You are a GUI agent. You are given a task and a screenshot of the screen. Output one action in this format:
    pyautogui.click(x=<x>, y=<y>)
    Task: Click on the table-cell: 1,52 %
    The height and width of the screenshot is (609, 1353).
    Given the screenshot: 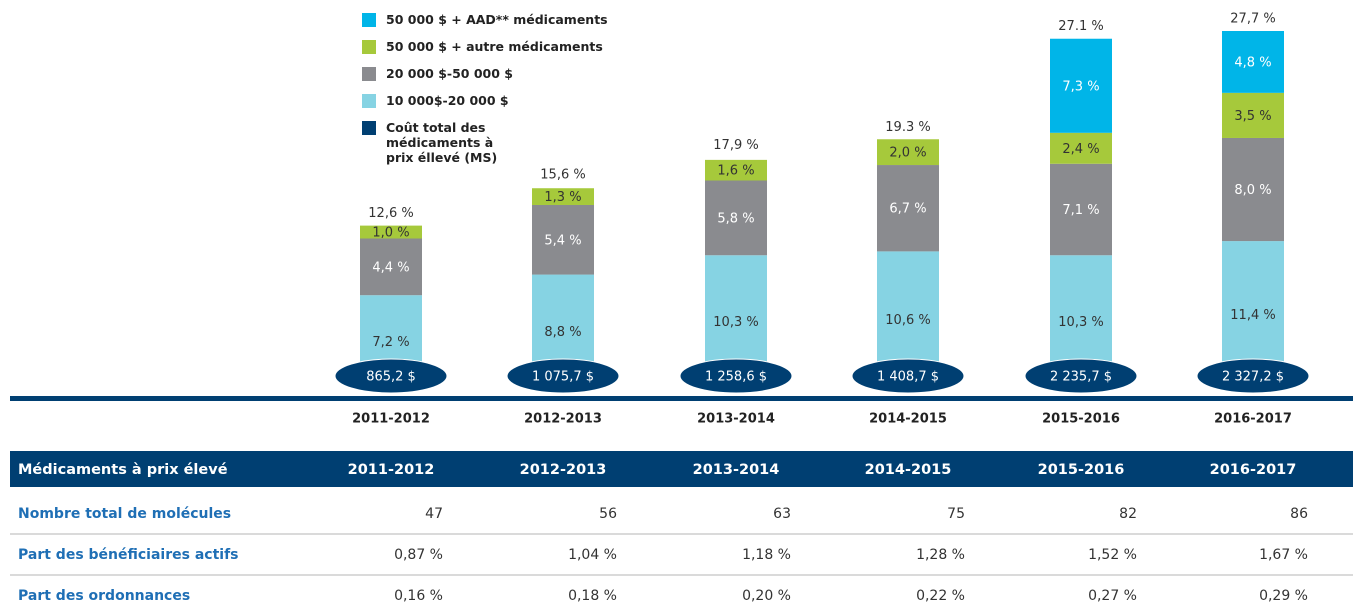 What is the action you would take?
    pyautogui.click(x=1112, y=555)
    